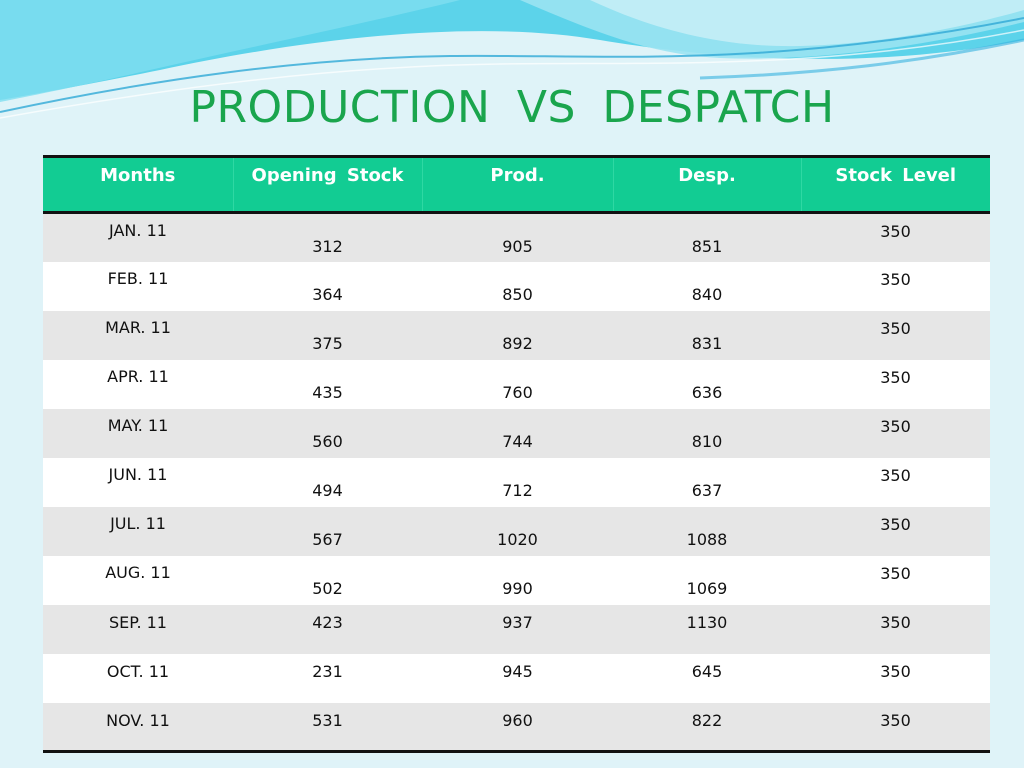 The image size is (1024, 768). What do you see at coordinates (517, 343) in the screenshot?
I see `prod-value: 892` at bounding box center [517, 343].